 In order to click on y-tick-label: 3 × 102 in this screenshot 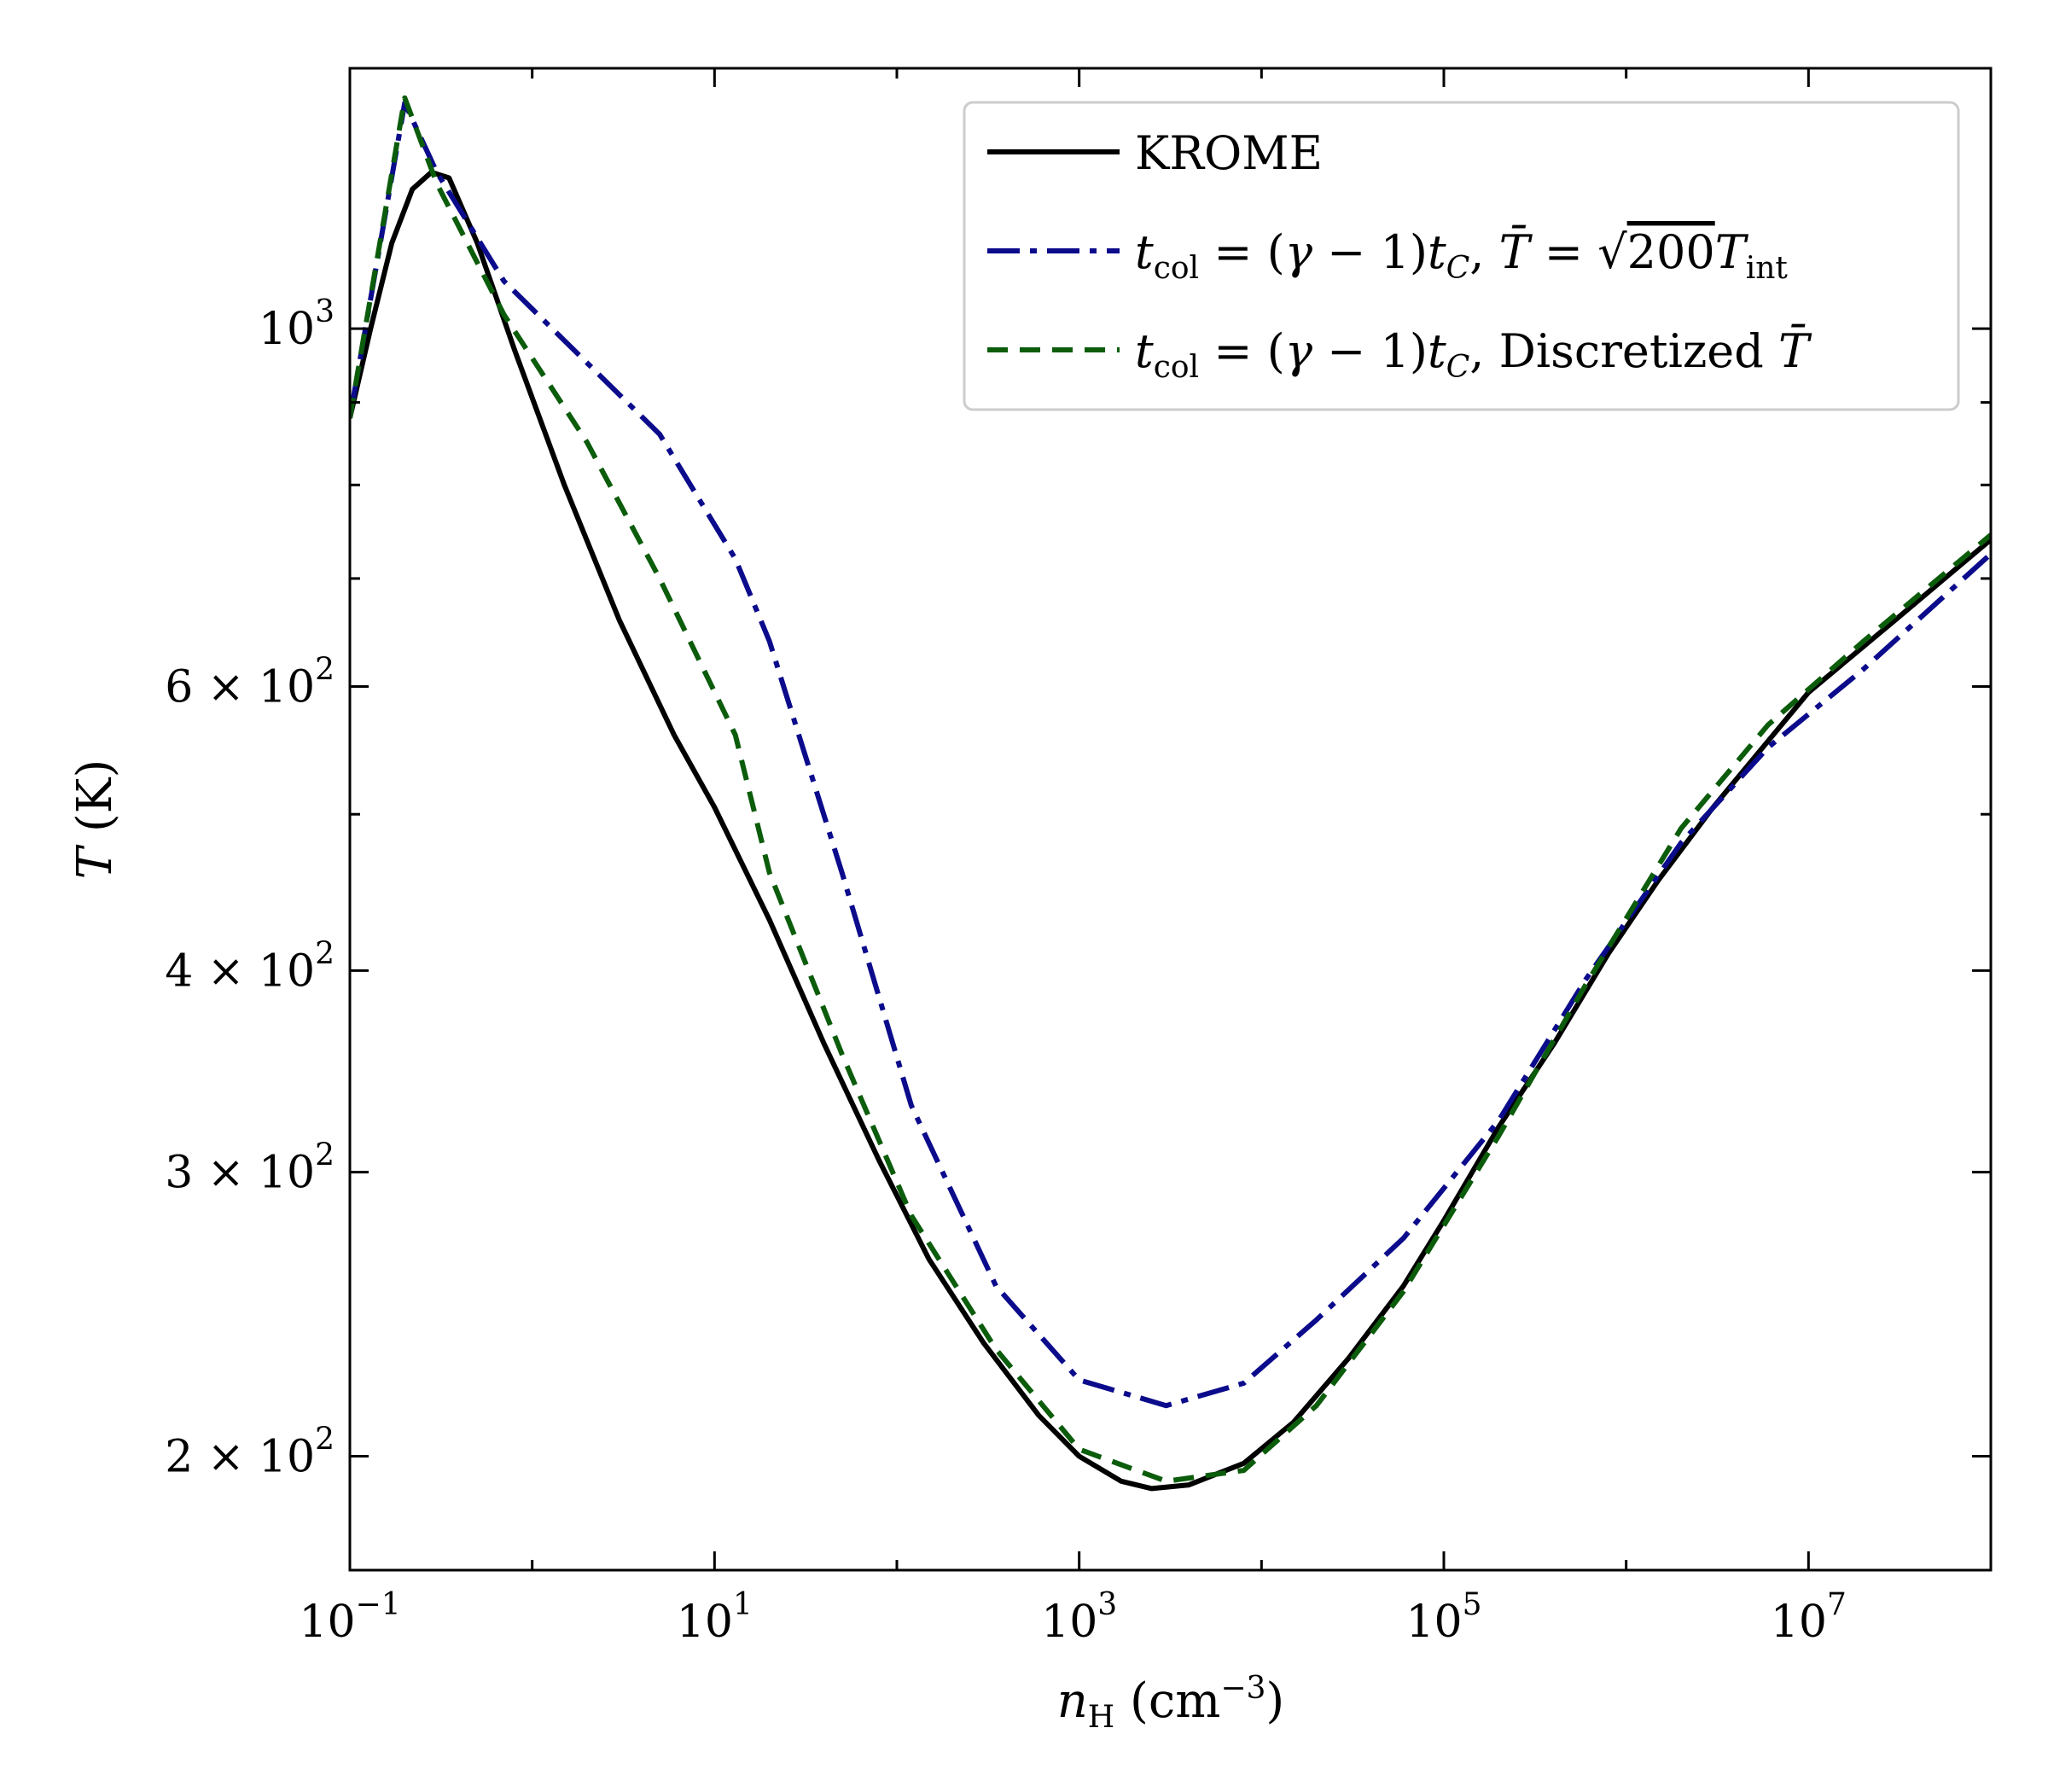, I will do `click(250, 1168)`.